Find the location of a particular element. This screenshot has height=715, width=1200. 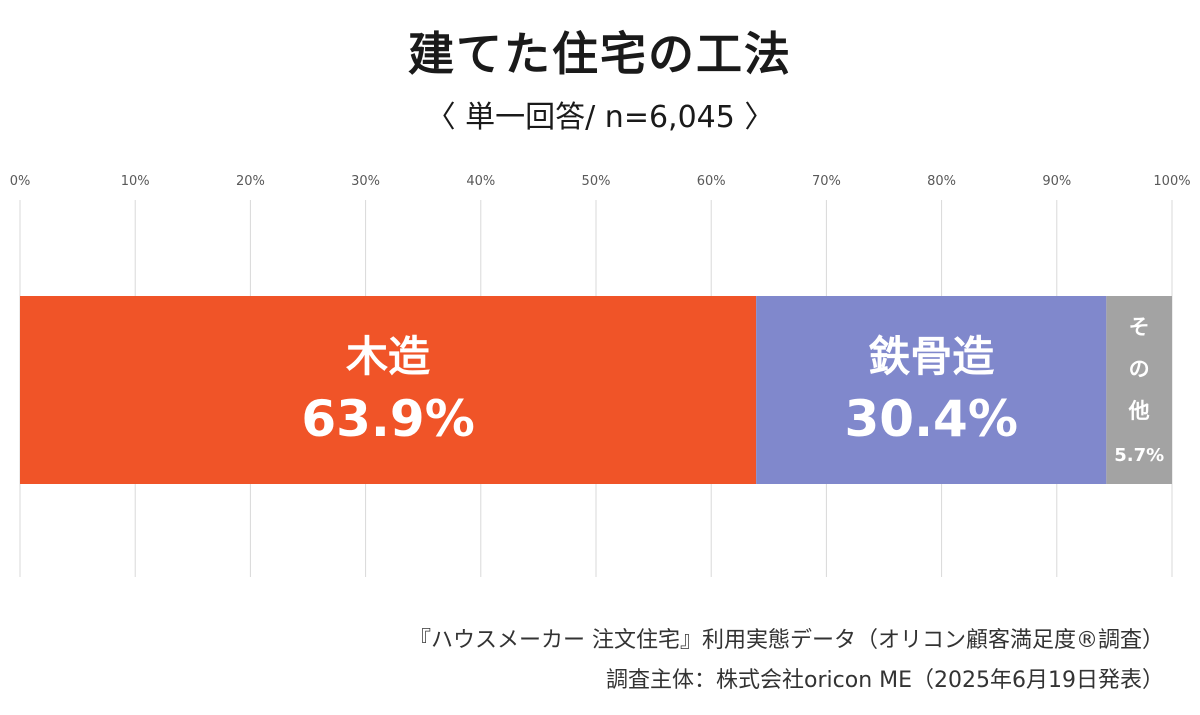

x-tick-label: 50% is located at coordinates (596, 181).